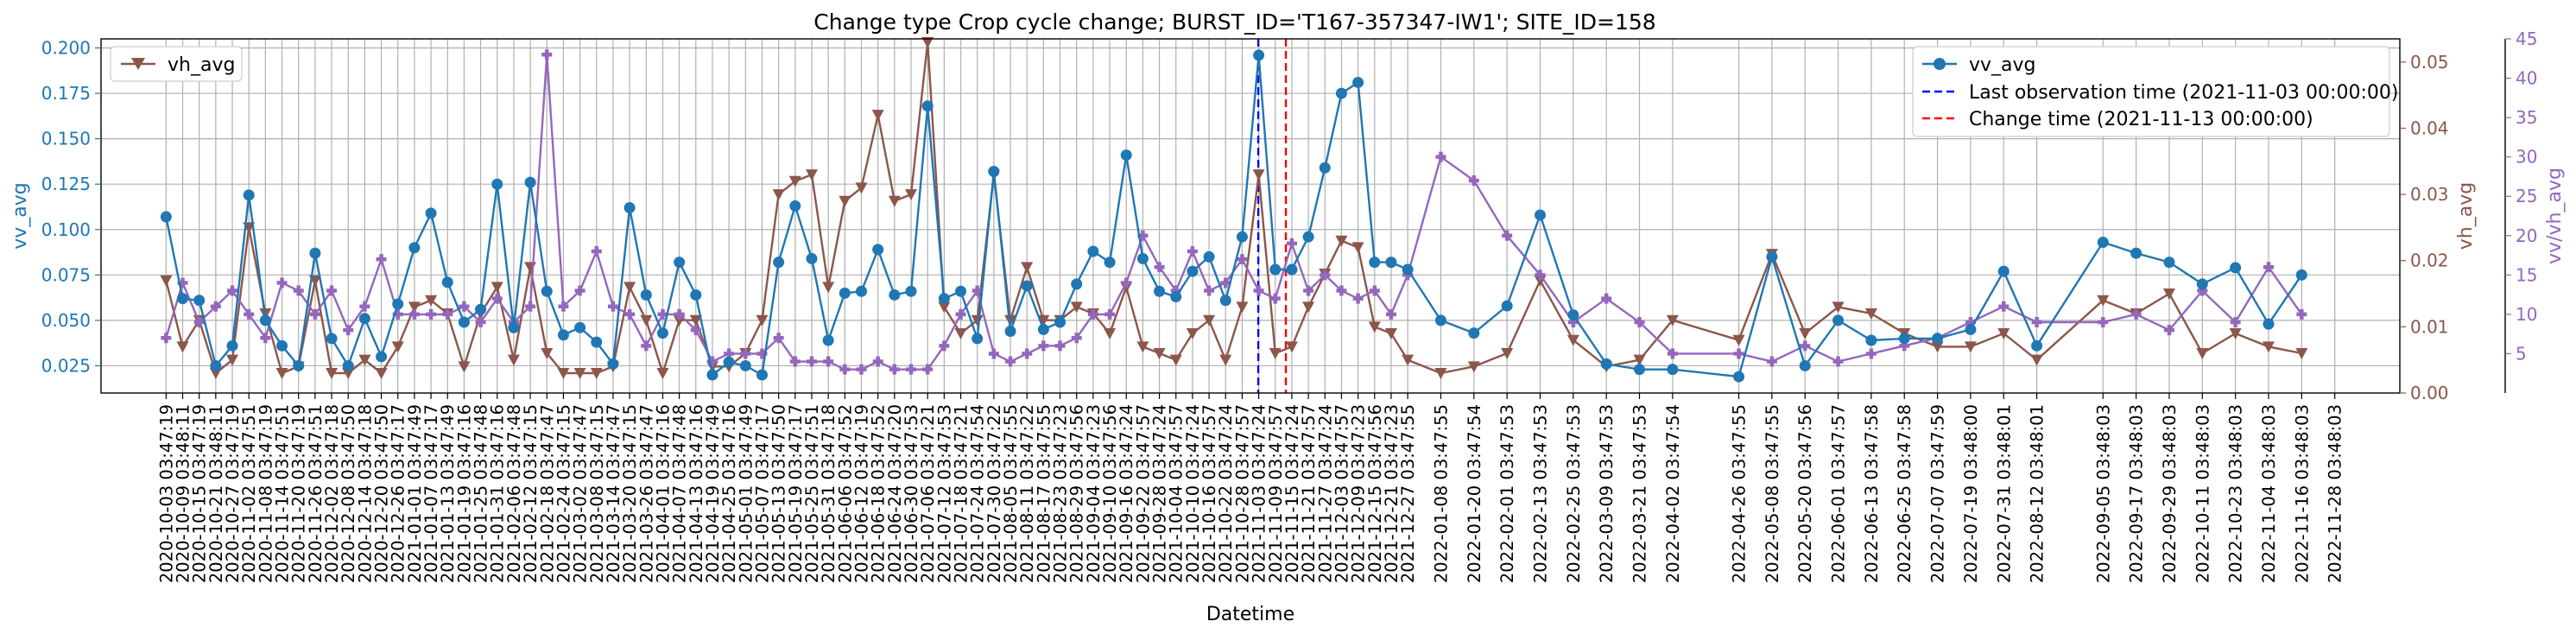  What do you see at coordinates (448, 493) in the screenshot?
I see `x-tick-label: 2021-01-13 03:47:49` at bounding box center [448, 493].